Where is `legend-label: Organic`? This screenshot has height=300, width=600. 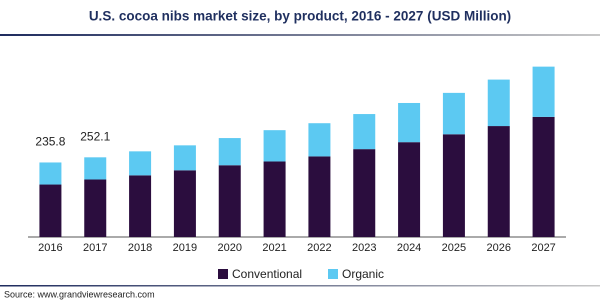
legend-label: Organic is located at coordinates (363, 274).